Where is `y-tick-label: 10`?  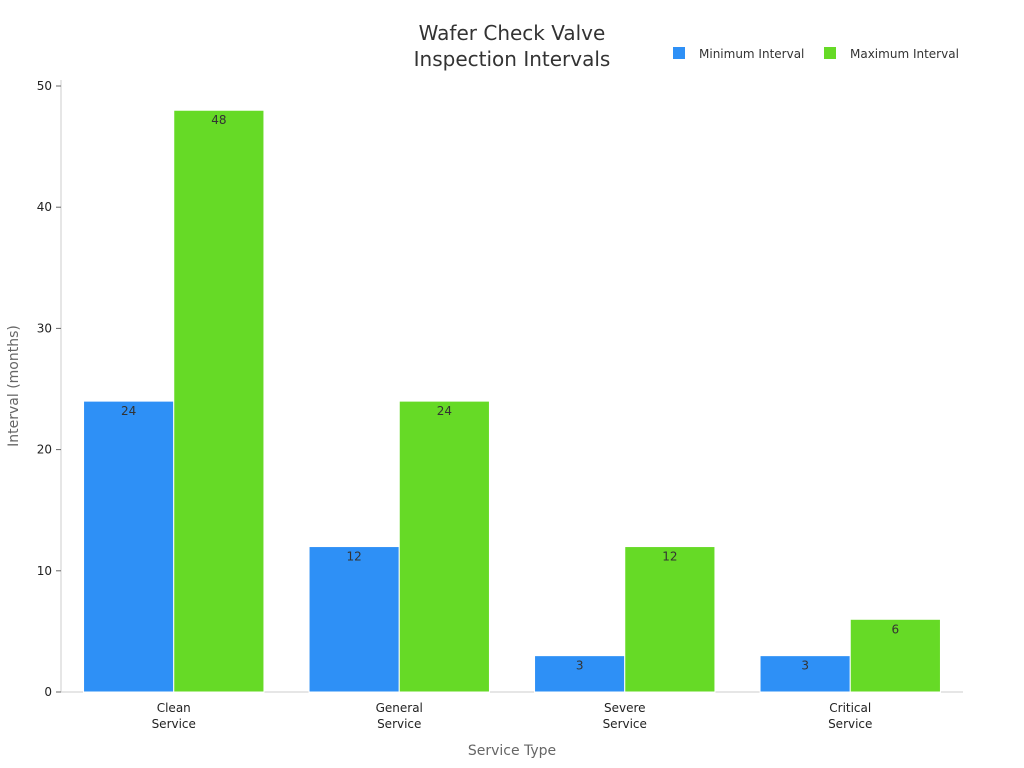
y-tick-label: 10 is located at coordinates (44, 571).